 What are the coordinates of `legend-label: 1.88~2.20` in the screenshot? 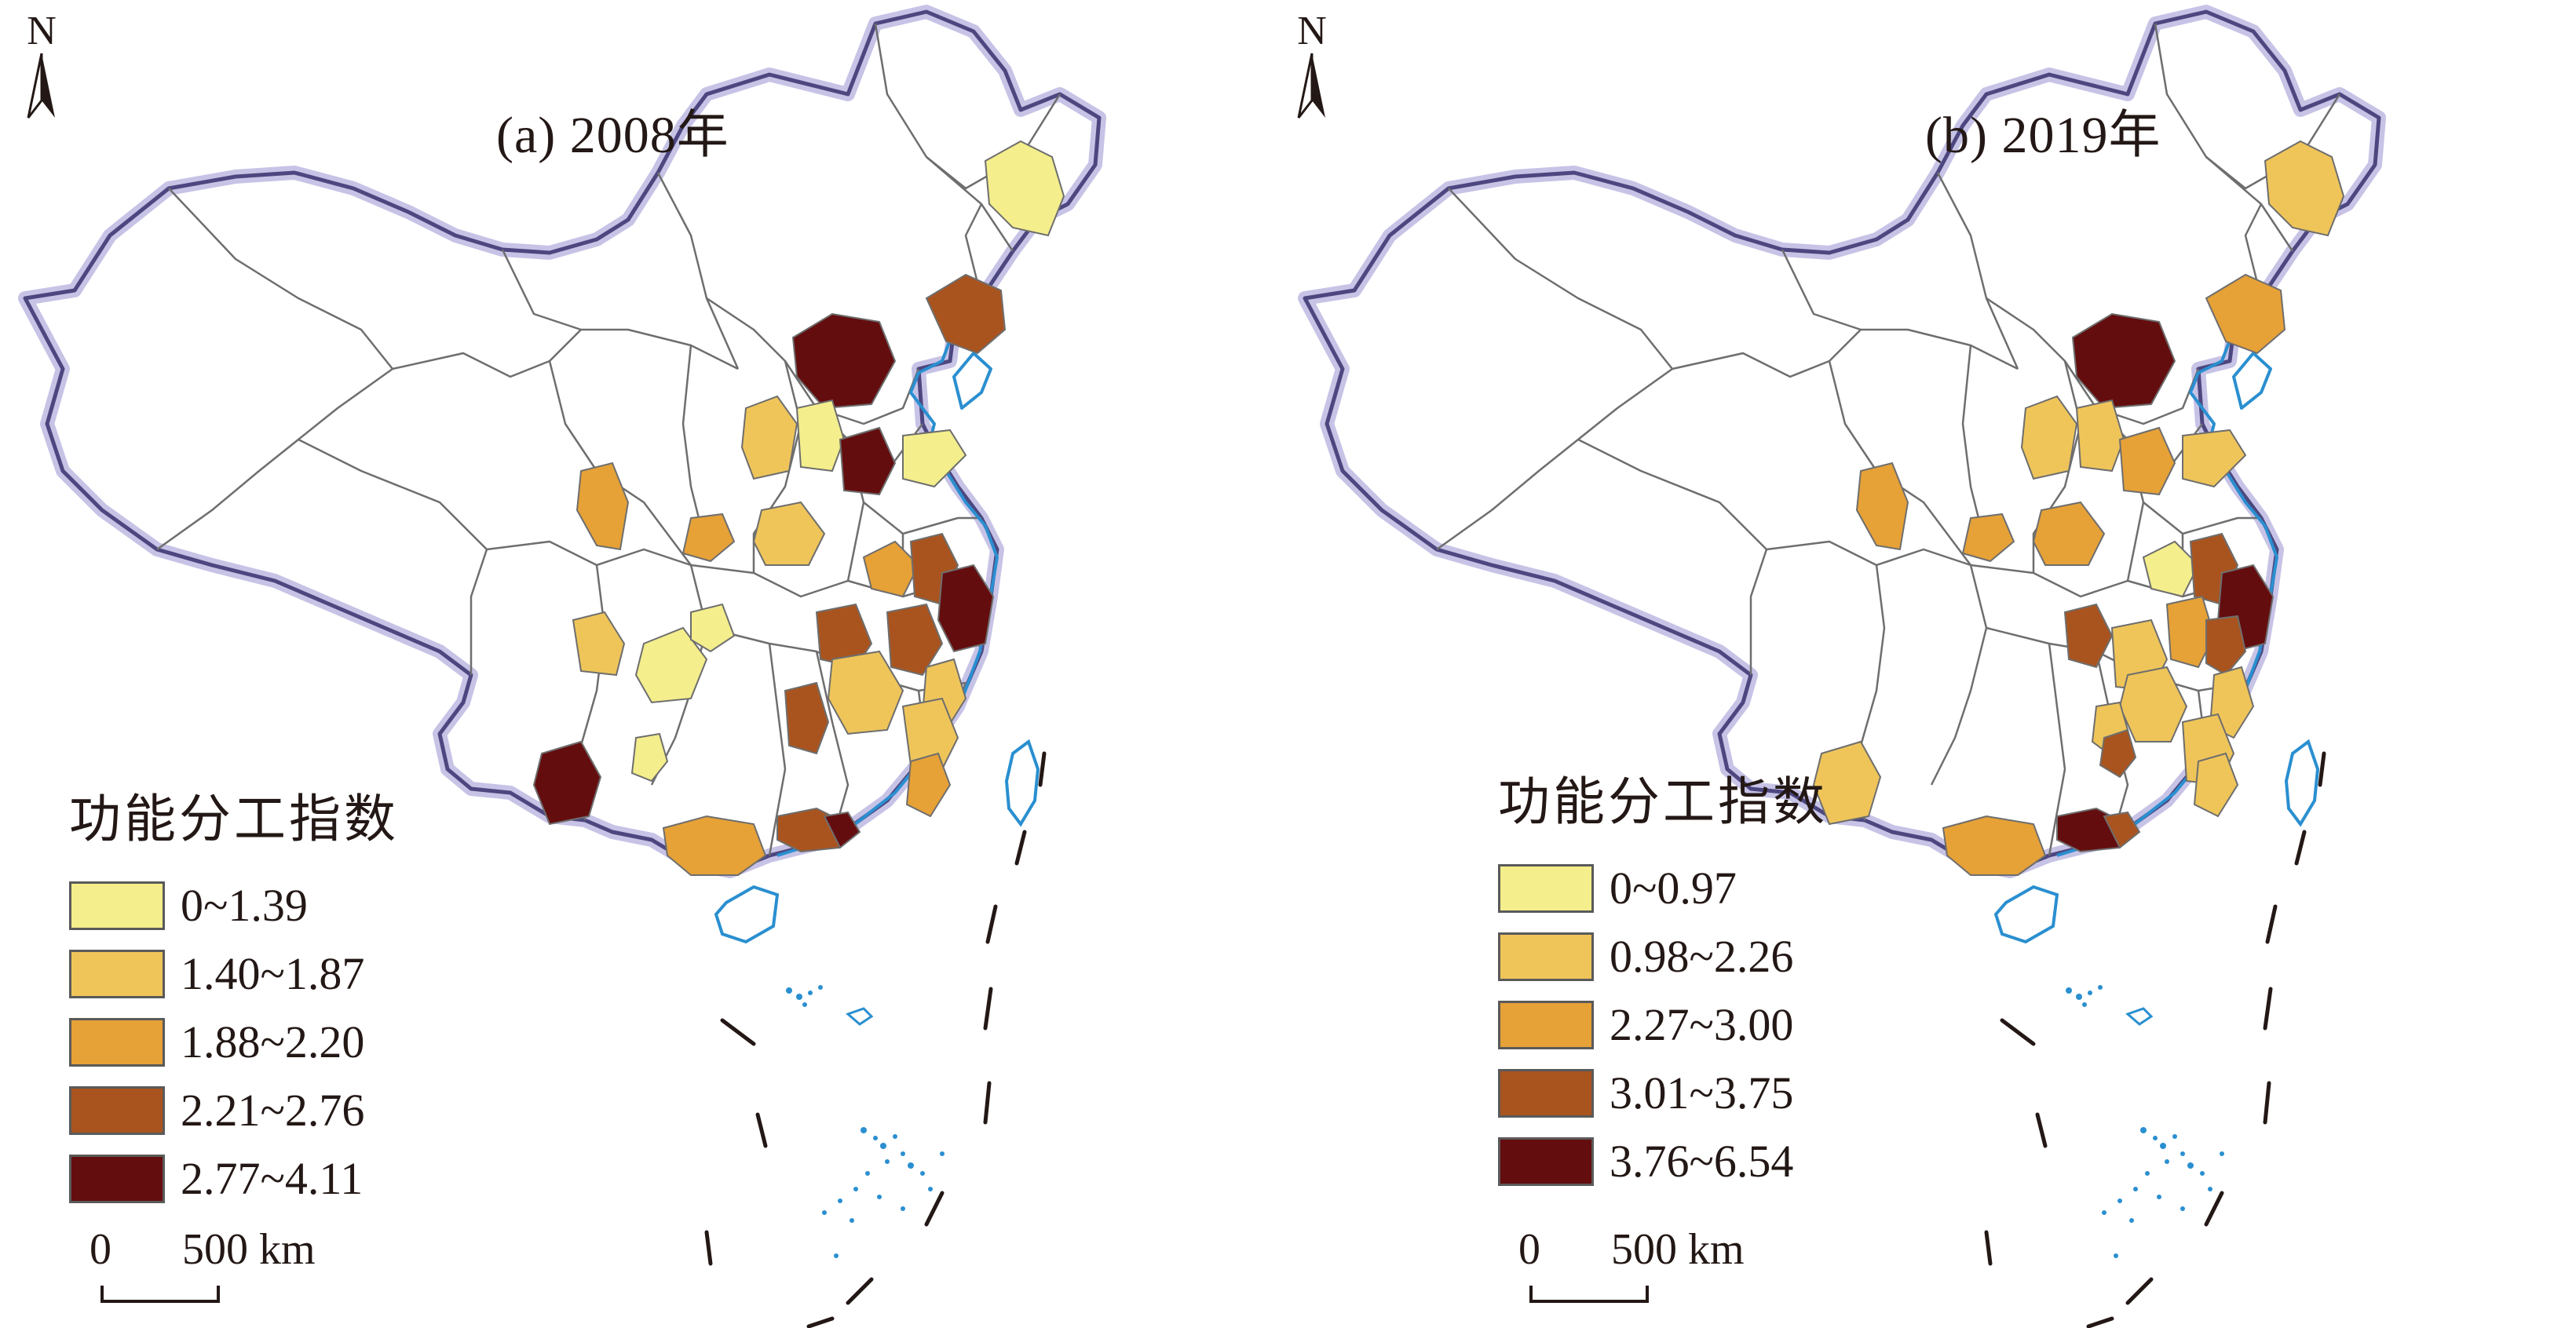 It's located at (273, 1041).